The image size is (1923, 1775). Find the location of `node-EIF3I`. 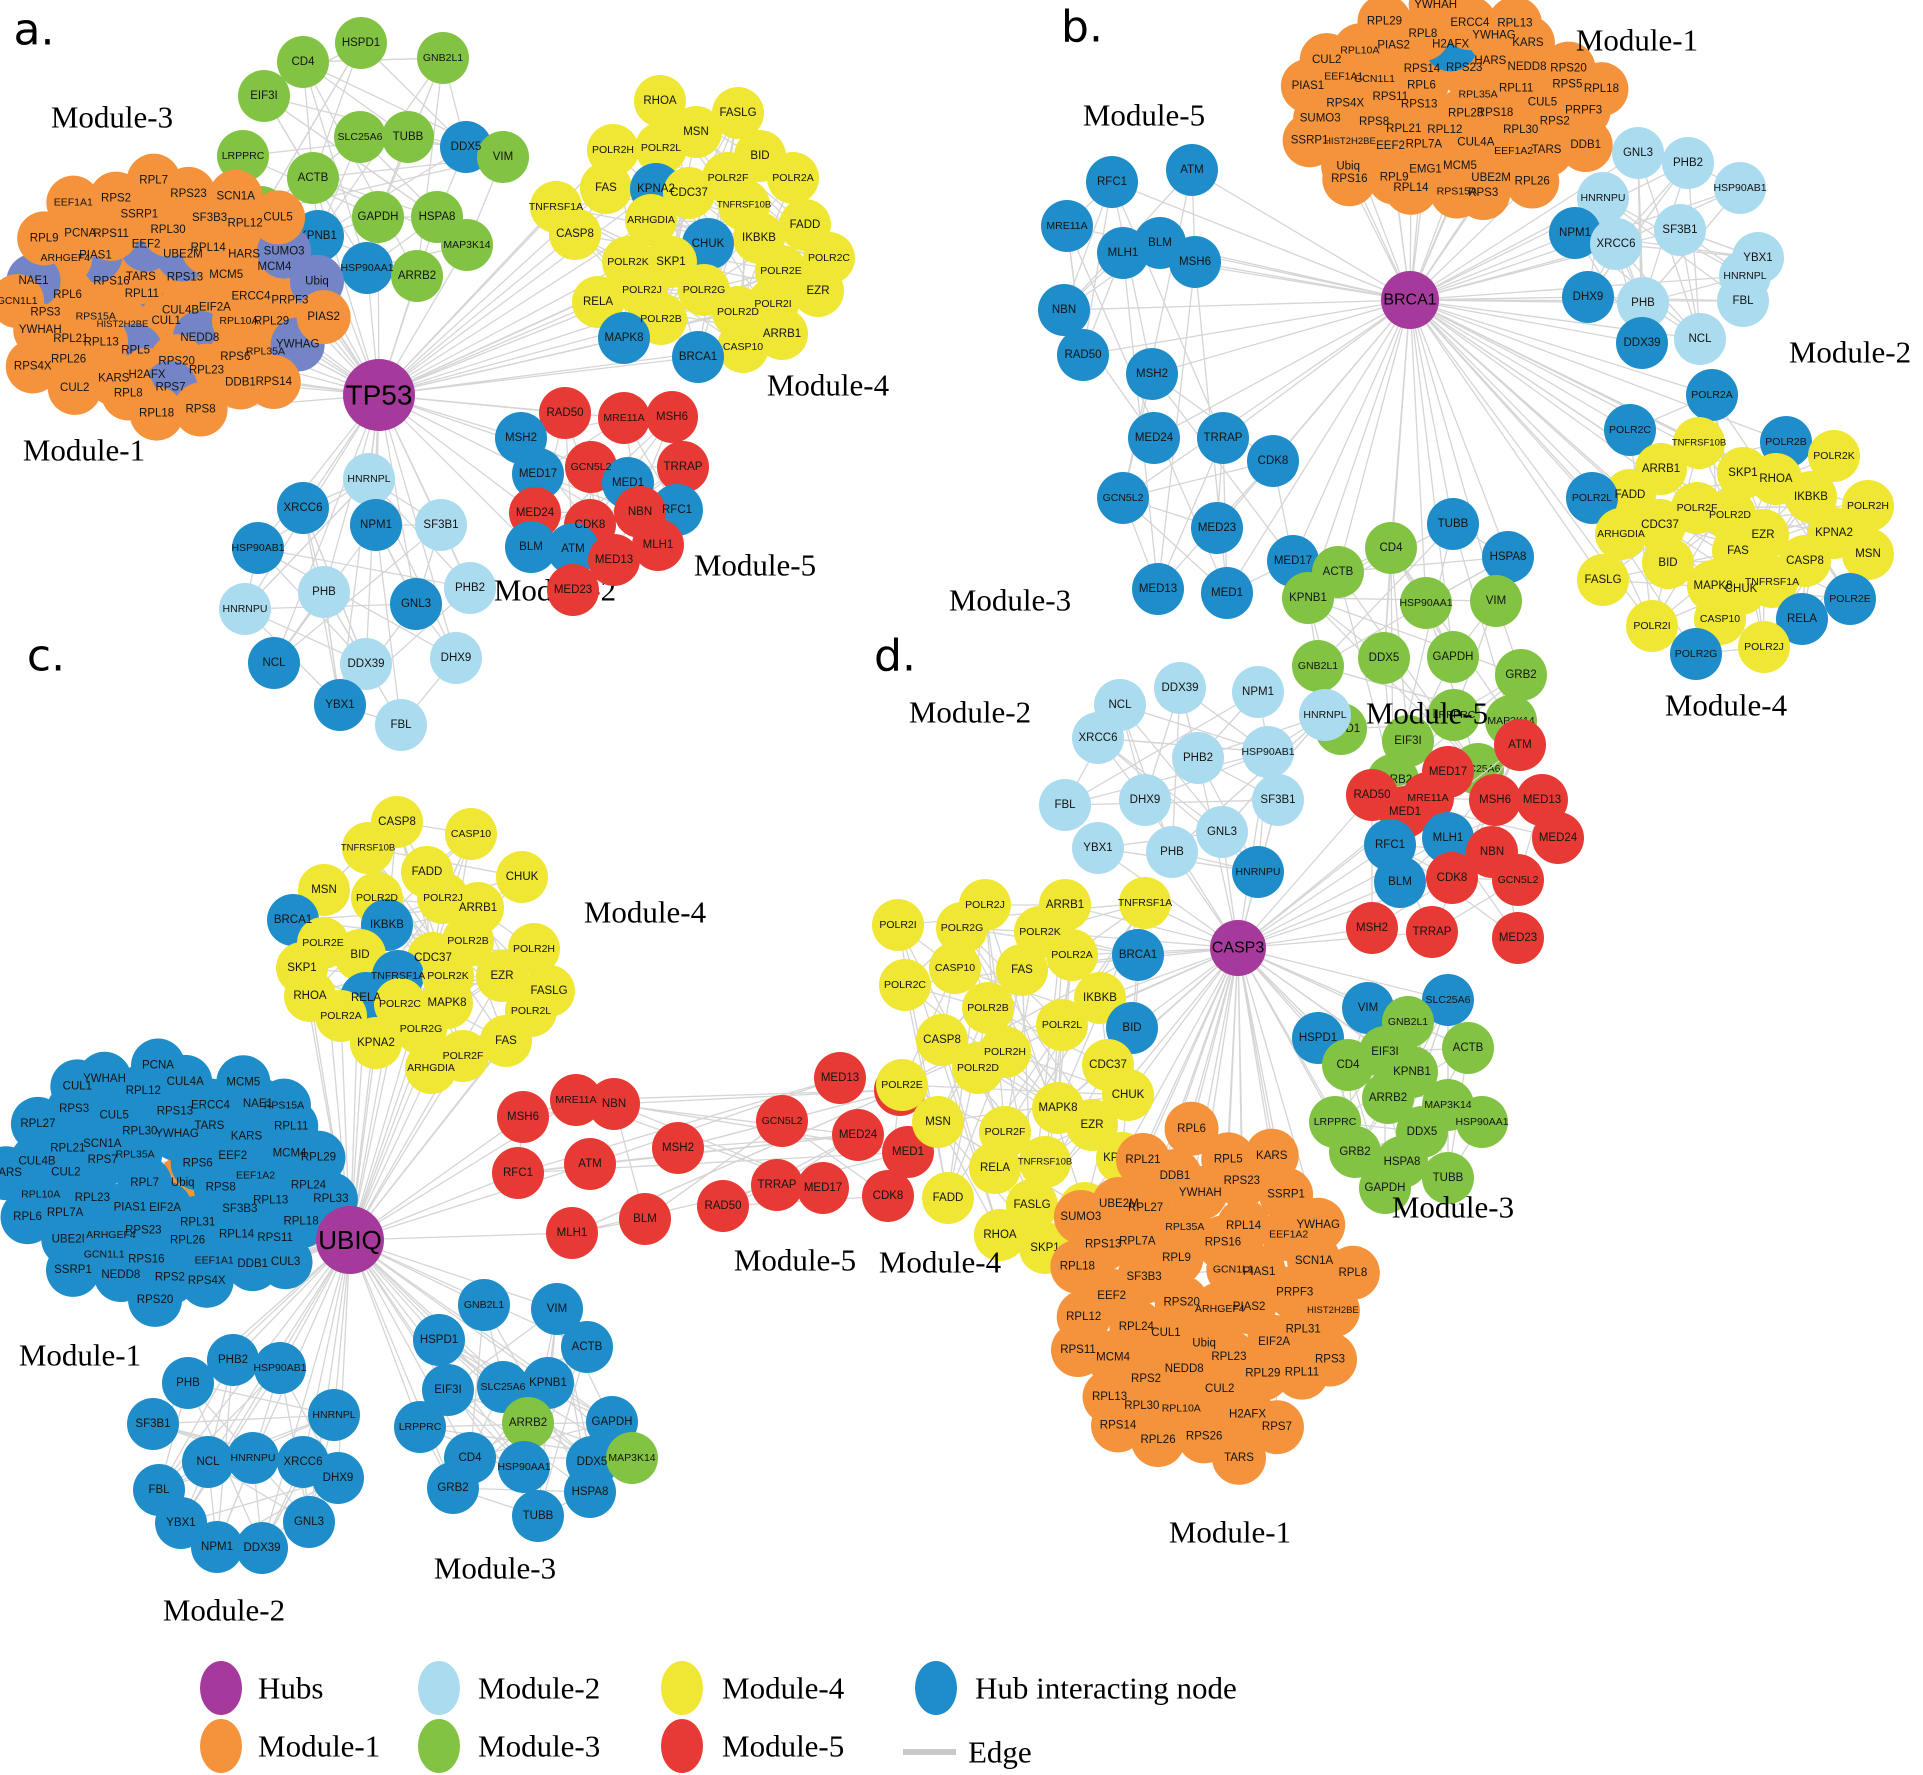

node-EIF3I is located at coordinates (1408, 741).